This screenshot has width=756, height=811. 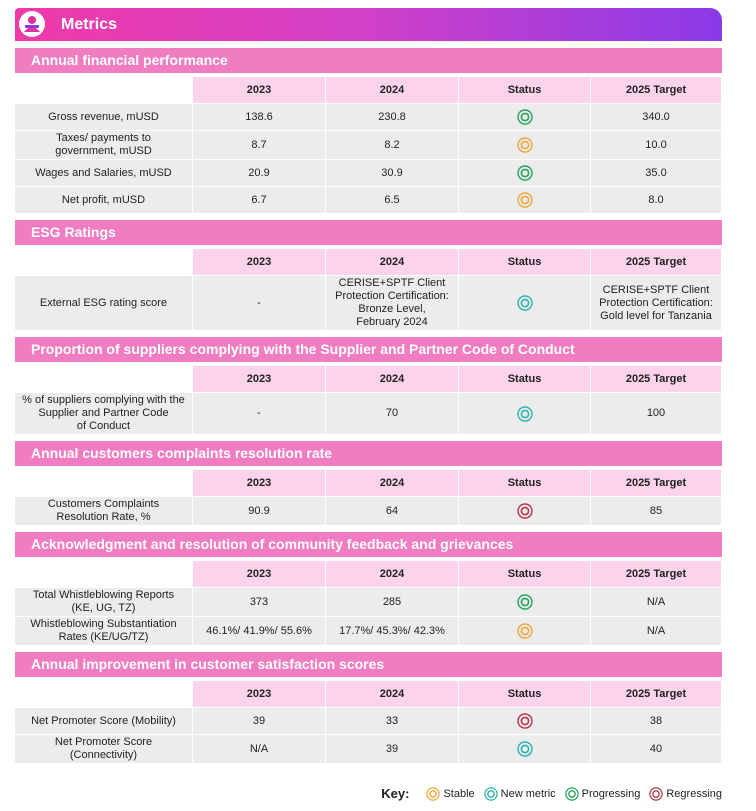 What do you see at coordinates (459, 793) in the screenshot?
I see `legend-label: Stable` at bounding box center [459, 793].